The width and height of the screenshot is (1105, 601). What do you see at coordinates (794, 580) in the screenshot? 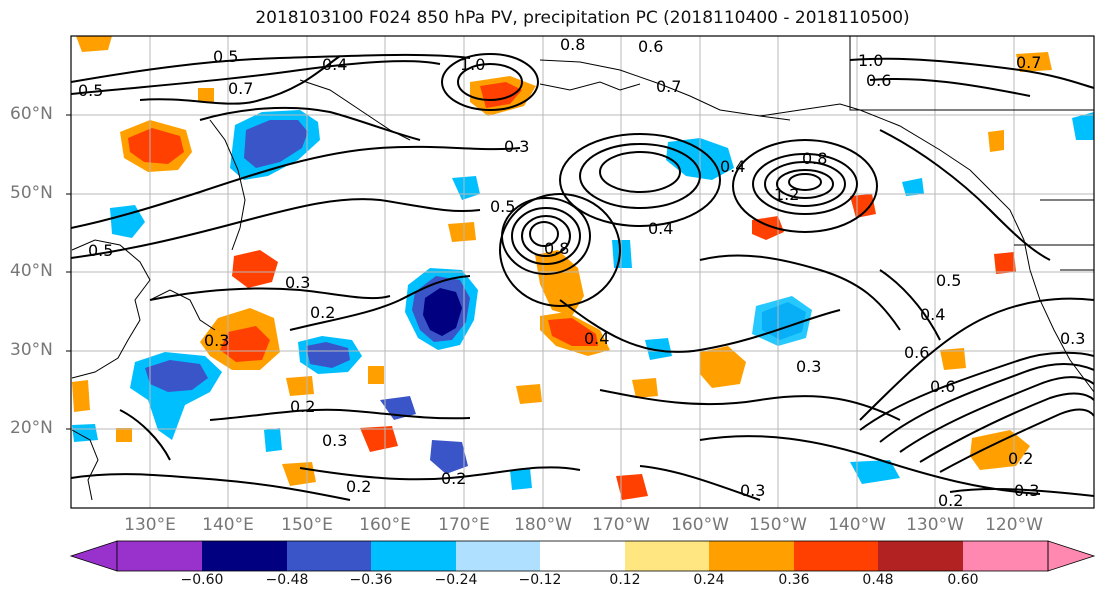
I see `colorbar-tick-label: 0.36` at bounding box center [794, 580].